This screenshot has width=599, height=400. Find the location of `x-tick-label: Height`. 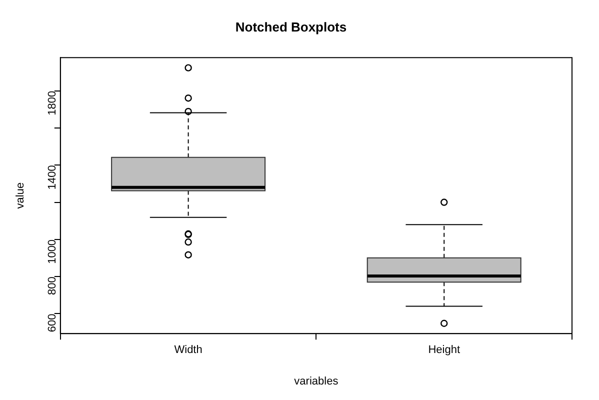

x-tick-label: Height is located at coordinates (444, 350).